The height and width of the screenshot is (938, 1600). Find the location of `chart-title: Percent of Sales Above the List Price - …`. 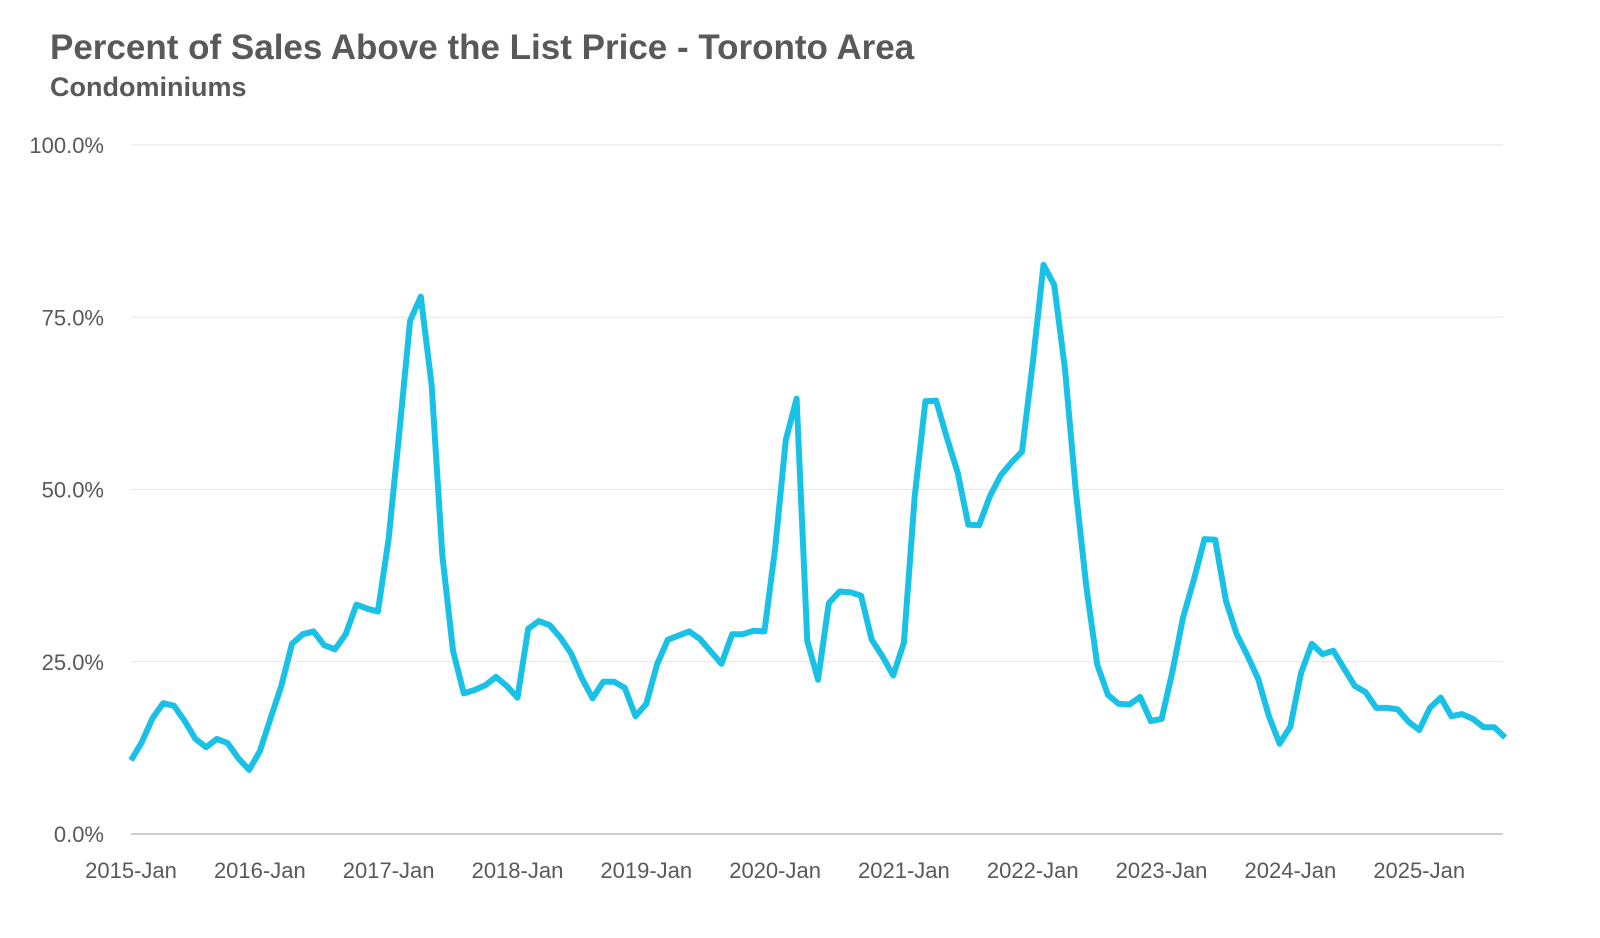

chart-title: Percent of Sales Above the List Price - … is located at coordinates (482, 47).